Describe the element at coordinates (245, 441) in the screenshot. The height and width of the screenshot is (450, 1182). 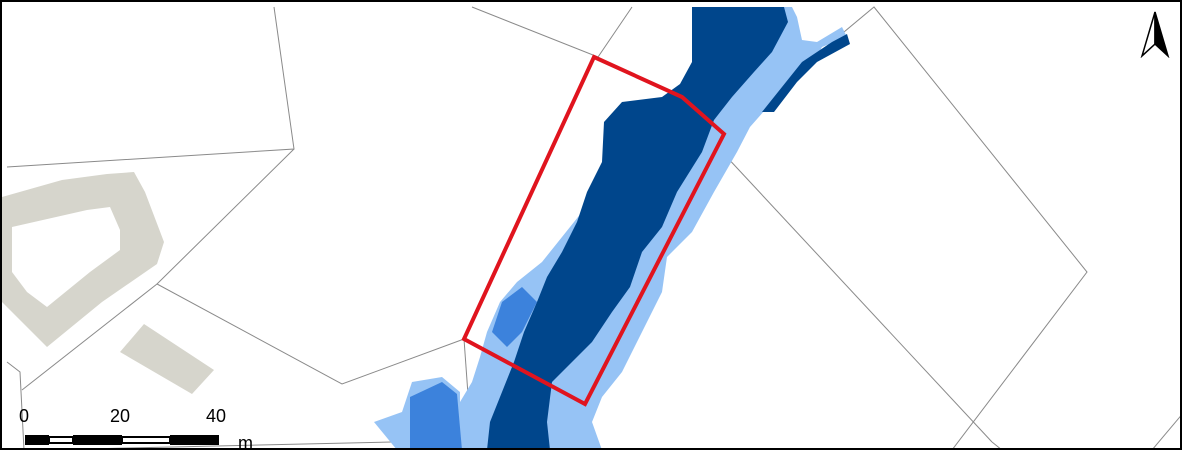
I see `scale-unit: m` at that location.